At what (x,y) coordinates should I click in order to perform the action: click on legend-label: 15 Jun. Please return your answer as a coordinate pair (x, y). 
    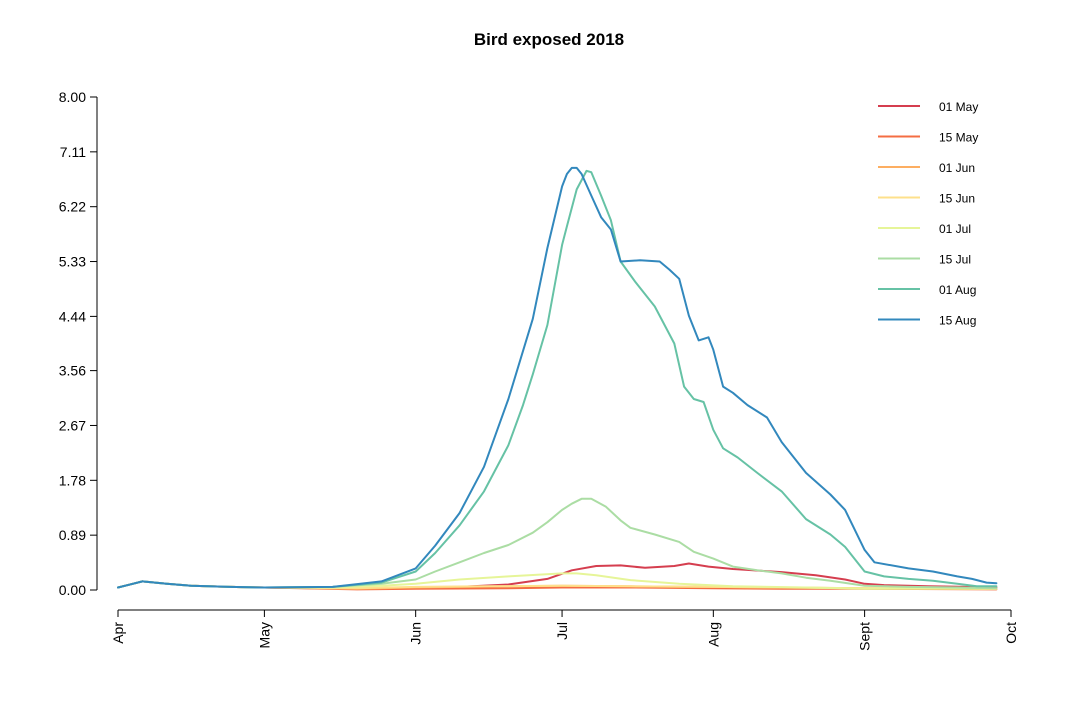
    Looking at the image, I should click on (957, 199).